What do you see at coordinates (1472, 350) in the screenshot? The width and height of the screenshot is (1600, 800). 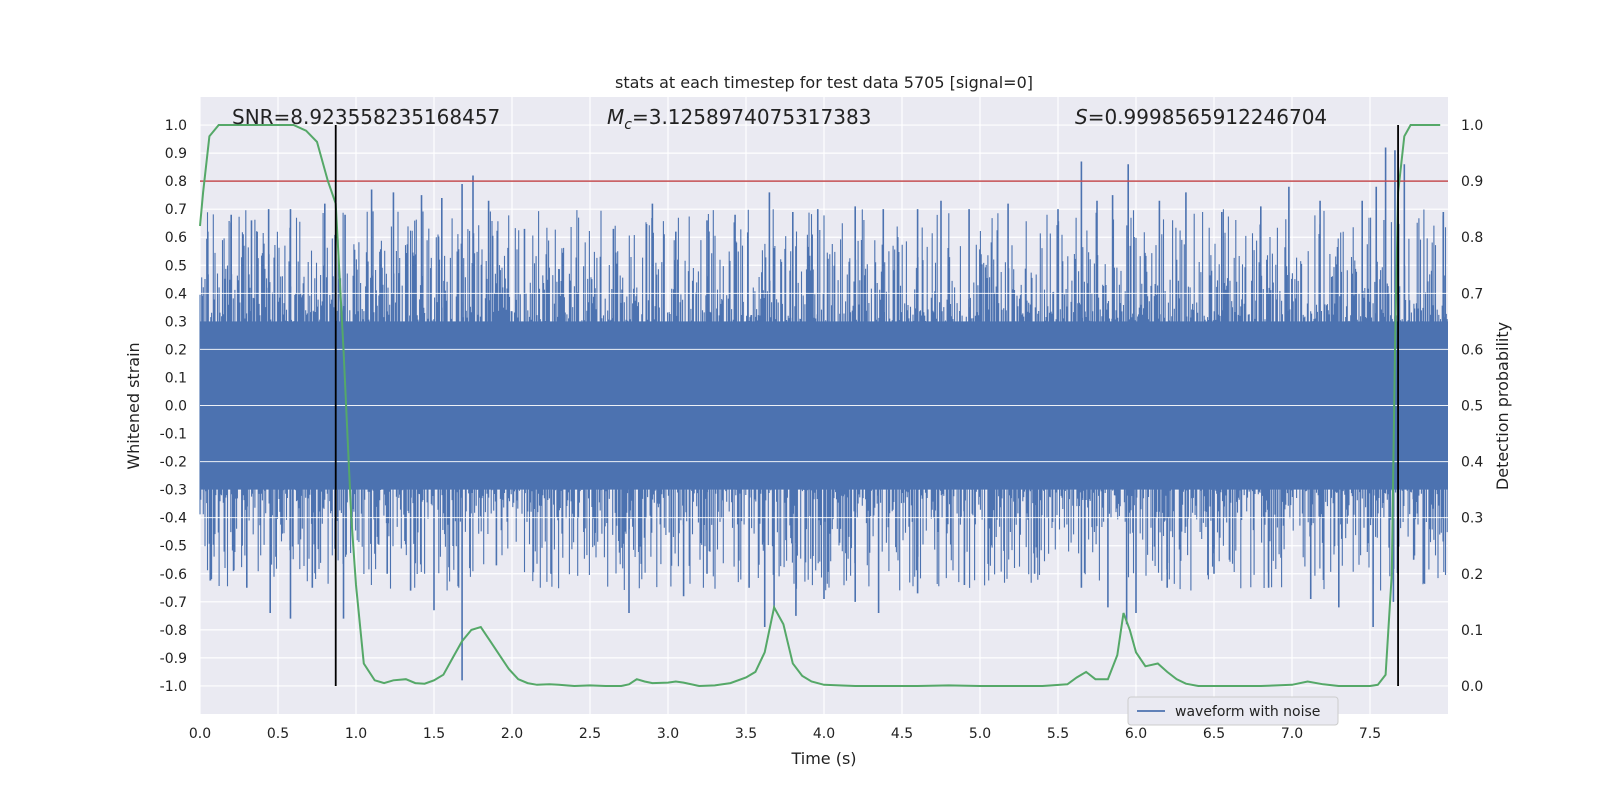 I see `y2-tick-label: 0.6` at bounding box center [1472, 350].